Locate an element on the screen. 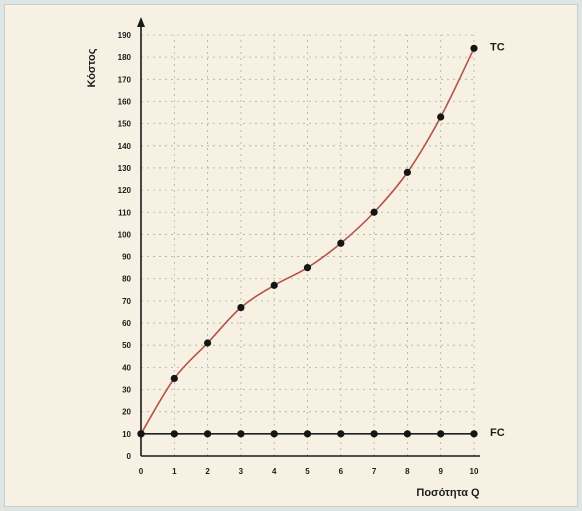  x-tick-label: 9 is located at coordinates (440, 471).